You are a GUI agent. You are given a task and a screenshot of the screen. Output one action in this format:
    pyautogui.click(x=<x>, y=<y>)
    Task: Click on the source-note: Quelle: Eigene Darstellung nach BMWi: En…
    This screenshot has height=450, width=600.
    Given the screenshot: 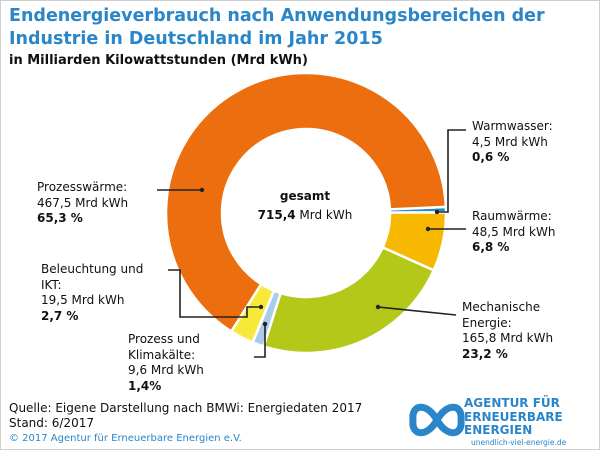 What is the action you would take?
    pyautogui.click(x=185, y=416)
    